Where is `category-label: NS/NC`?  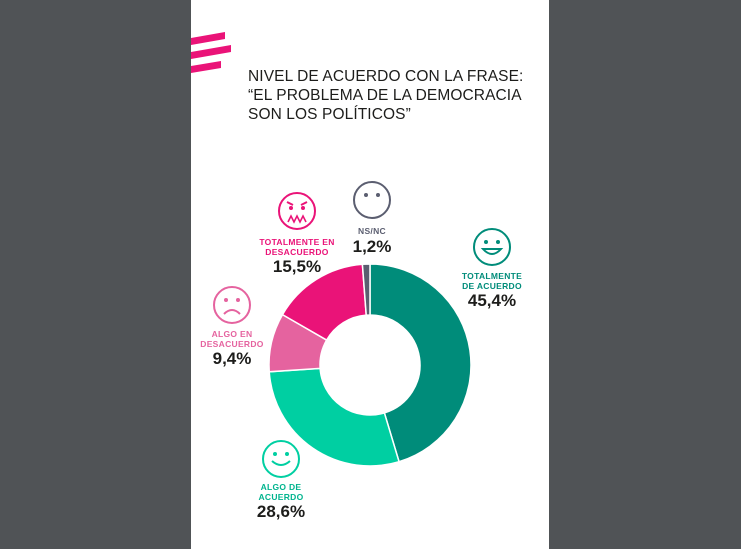
category-label: NS/NC is located at coordinates (372, 231).